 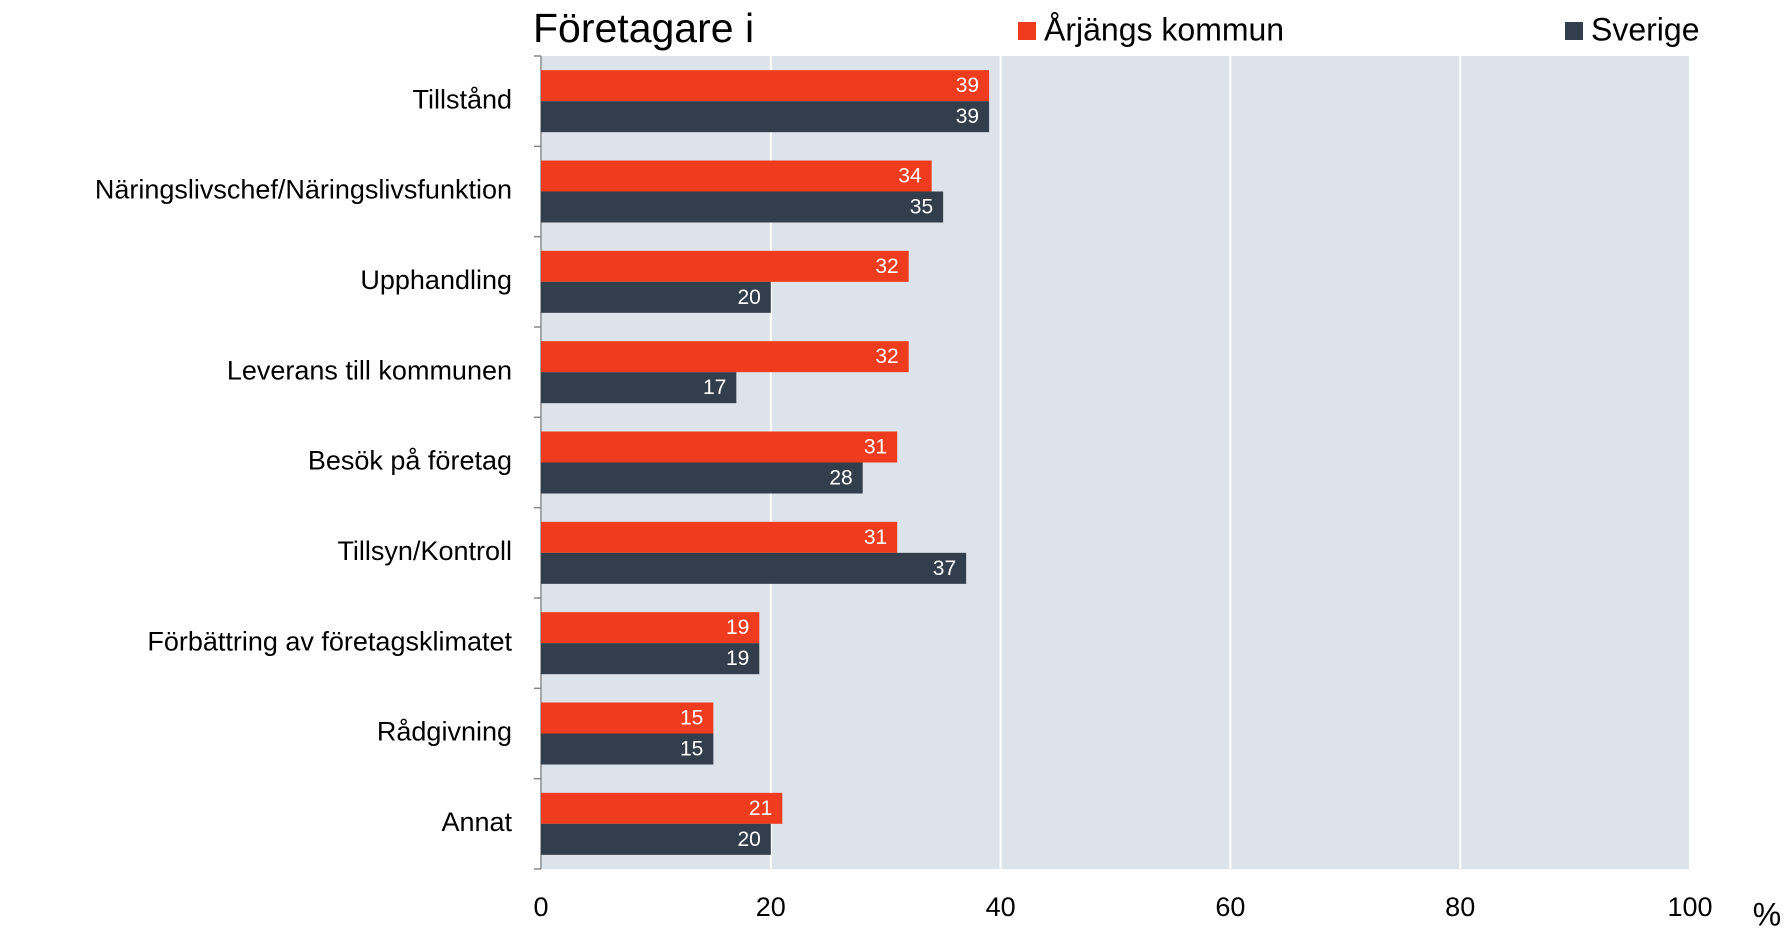 I want to click on y-tick-label: Leverans till kommunen, so click(x=369, y=370).